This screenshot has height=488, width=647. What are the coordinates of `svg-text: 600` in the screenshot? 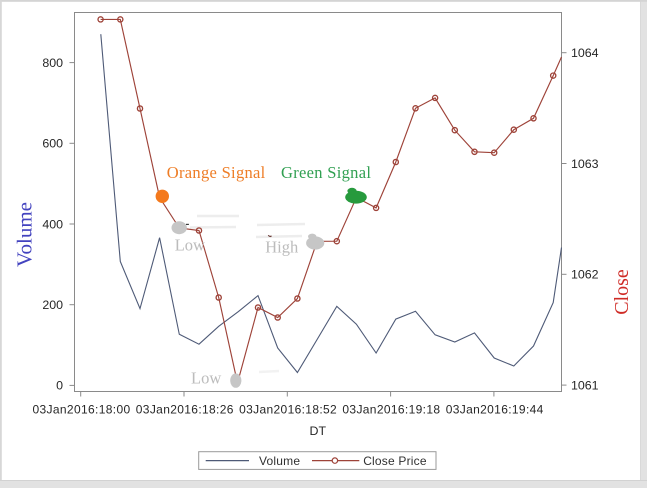 It's located at (52, 144).